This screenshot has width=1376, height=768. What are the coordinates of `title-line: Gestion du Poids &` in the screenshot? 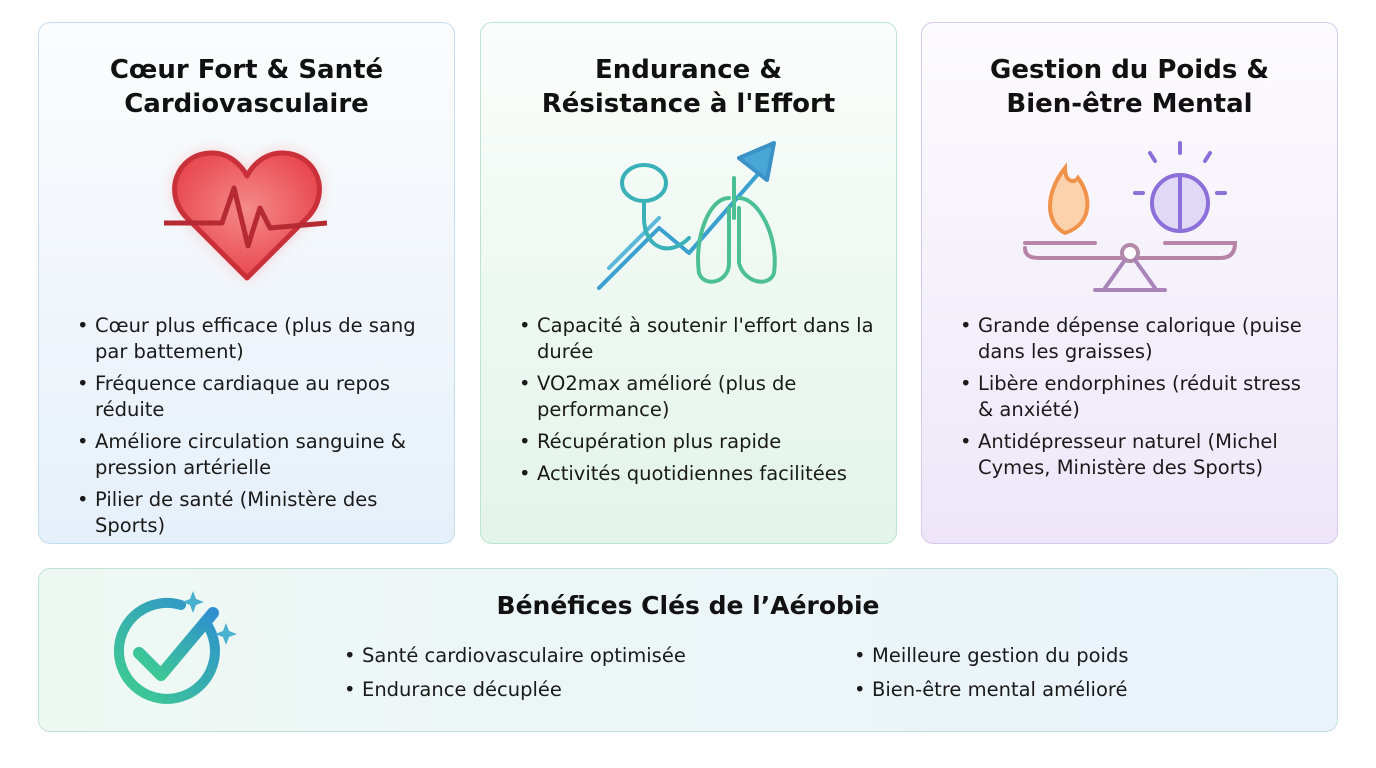 It's located at (1129, 70).